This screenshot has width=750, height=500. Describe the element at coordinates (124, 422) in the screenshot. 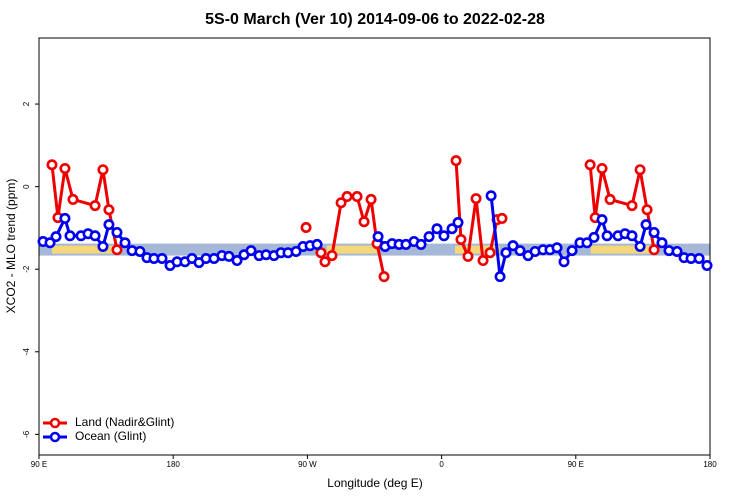

I see `legend-label: Land (Nadir&Glint)` at that location.